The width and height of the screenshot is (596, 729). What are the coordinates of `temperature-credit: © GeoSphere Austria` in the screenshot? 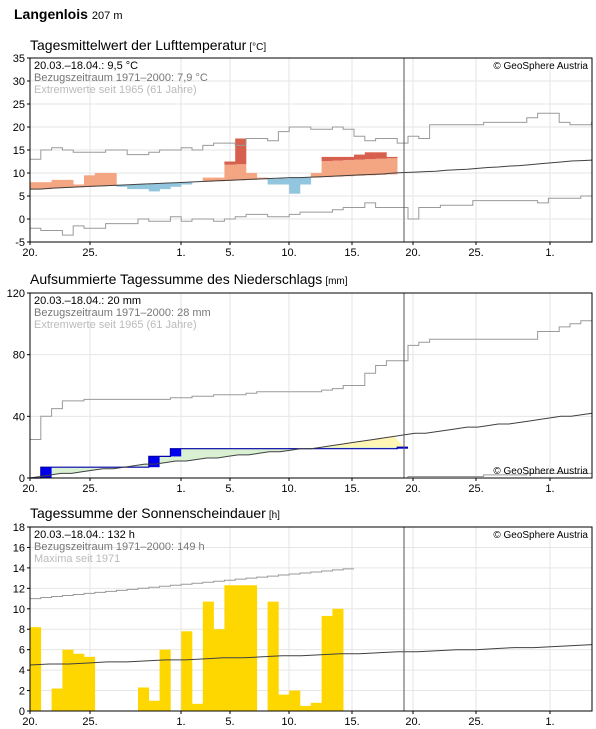 It's located at (540, 66).